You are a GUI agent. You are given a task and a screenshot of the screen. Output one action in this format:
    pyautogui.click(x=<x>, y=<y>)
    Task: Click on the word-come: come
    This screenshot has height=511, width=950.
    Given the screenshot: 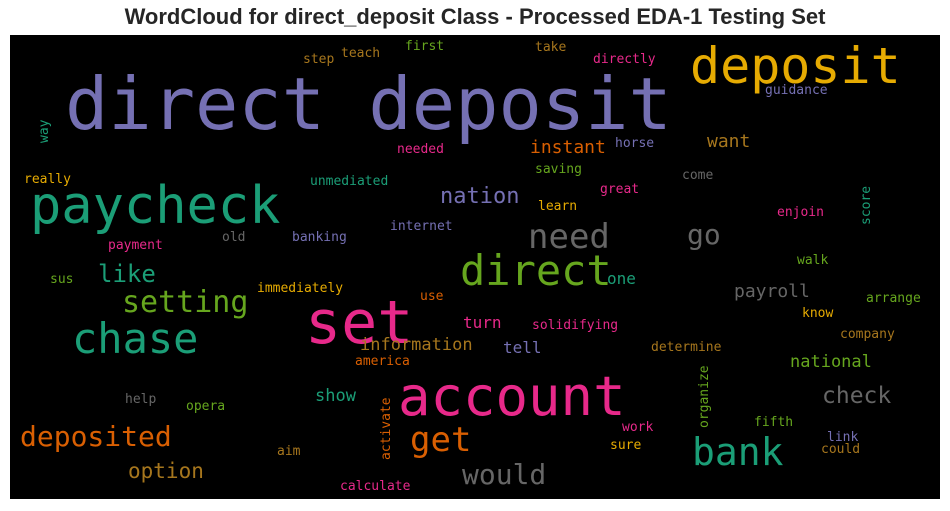 What is the action you would take?
    pyautogui.click(x=698, y=175)
    